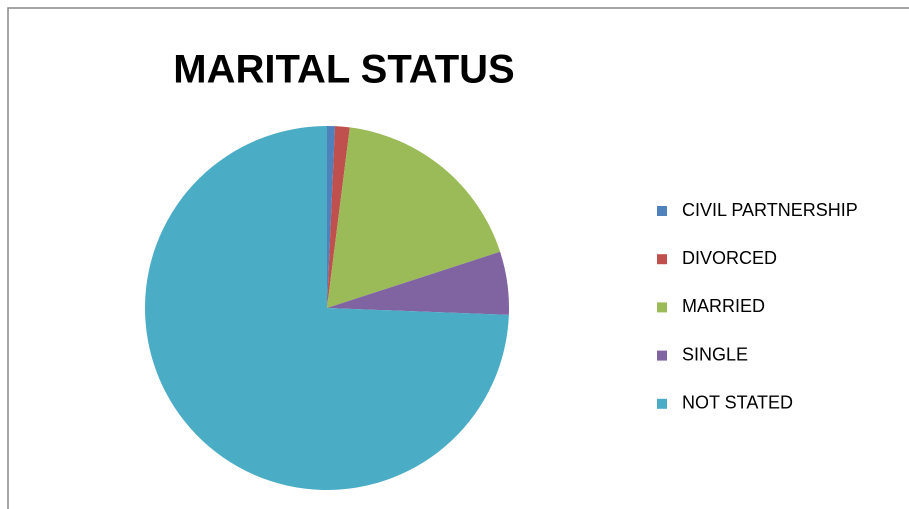  Describe the element at coordinates (343, 70) in the screenshot. I see `chart-title: MARITAL STATUS` at that location.